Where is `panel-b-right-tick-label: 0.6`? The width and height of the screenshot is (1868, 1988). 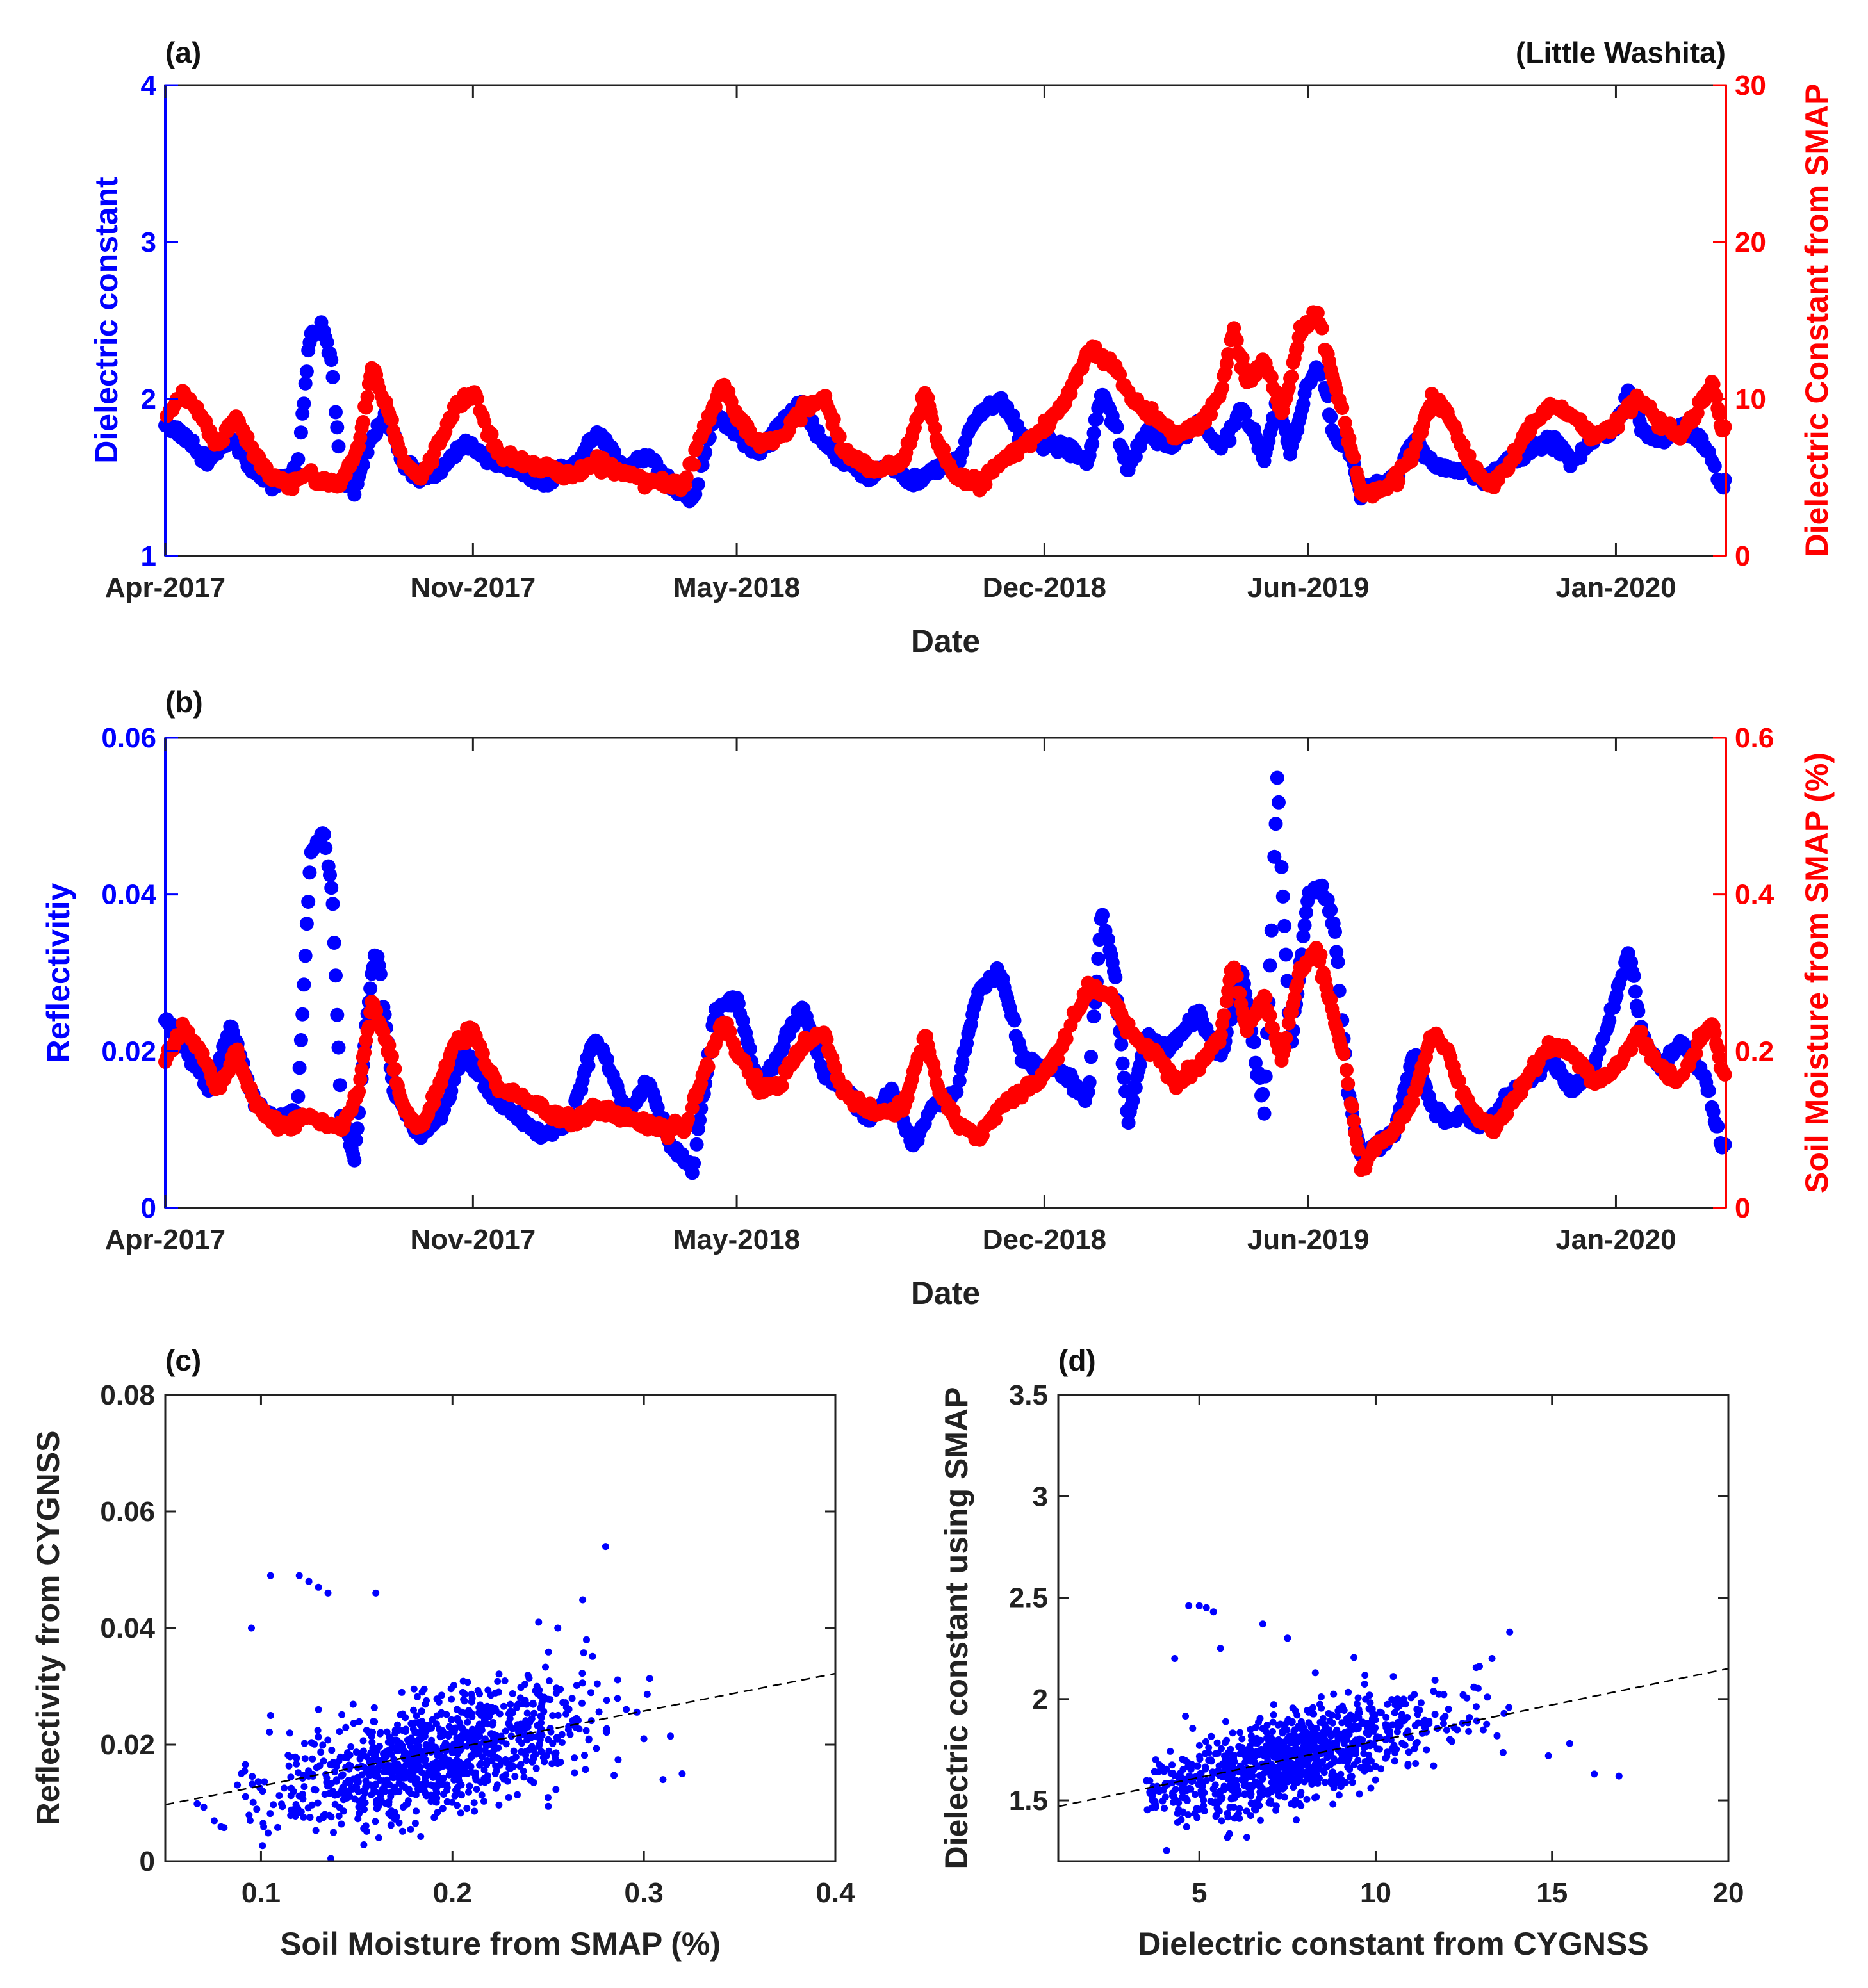 panel-b-right-tick-label: 0.6 is located at coordinates (1755, 738).